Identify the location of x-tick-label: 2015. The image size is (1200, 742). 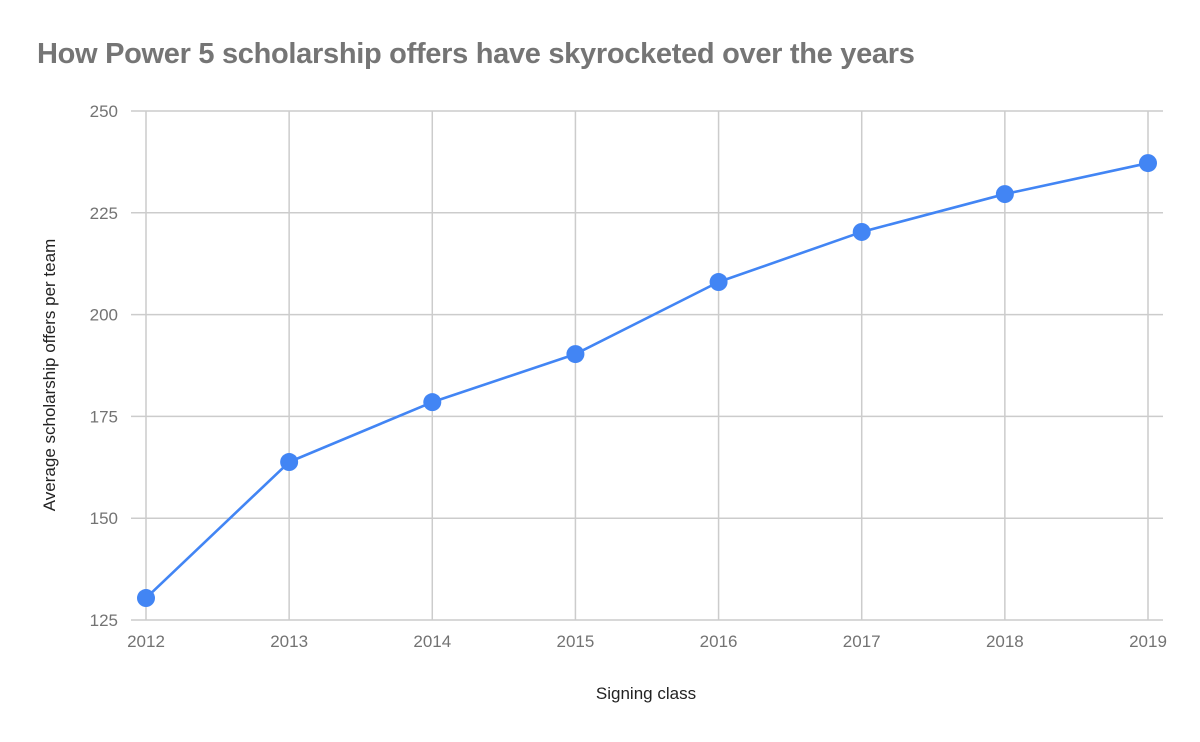
(576, 641).